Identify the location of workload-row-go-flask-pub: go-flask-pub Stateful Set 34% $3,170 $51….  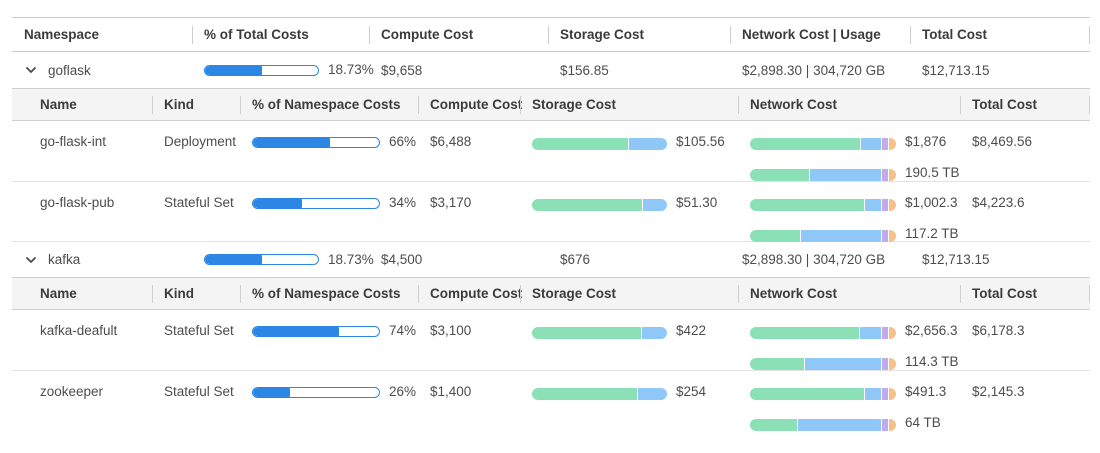
(551, 211).